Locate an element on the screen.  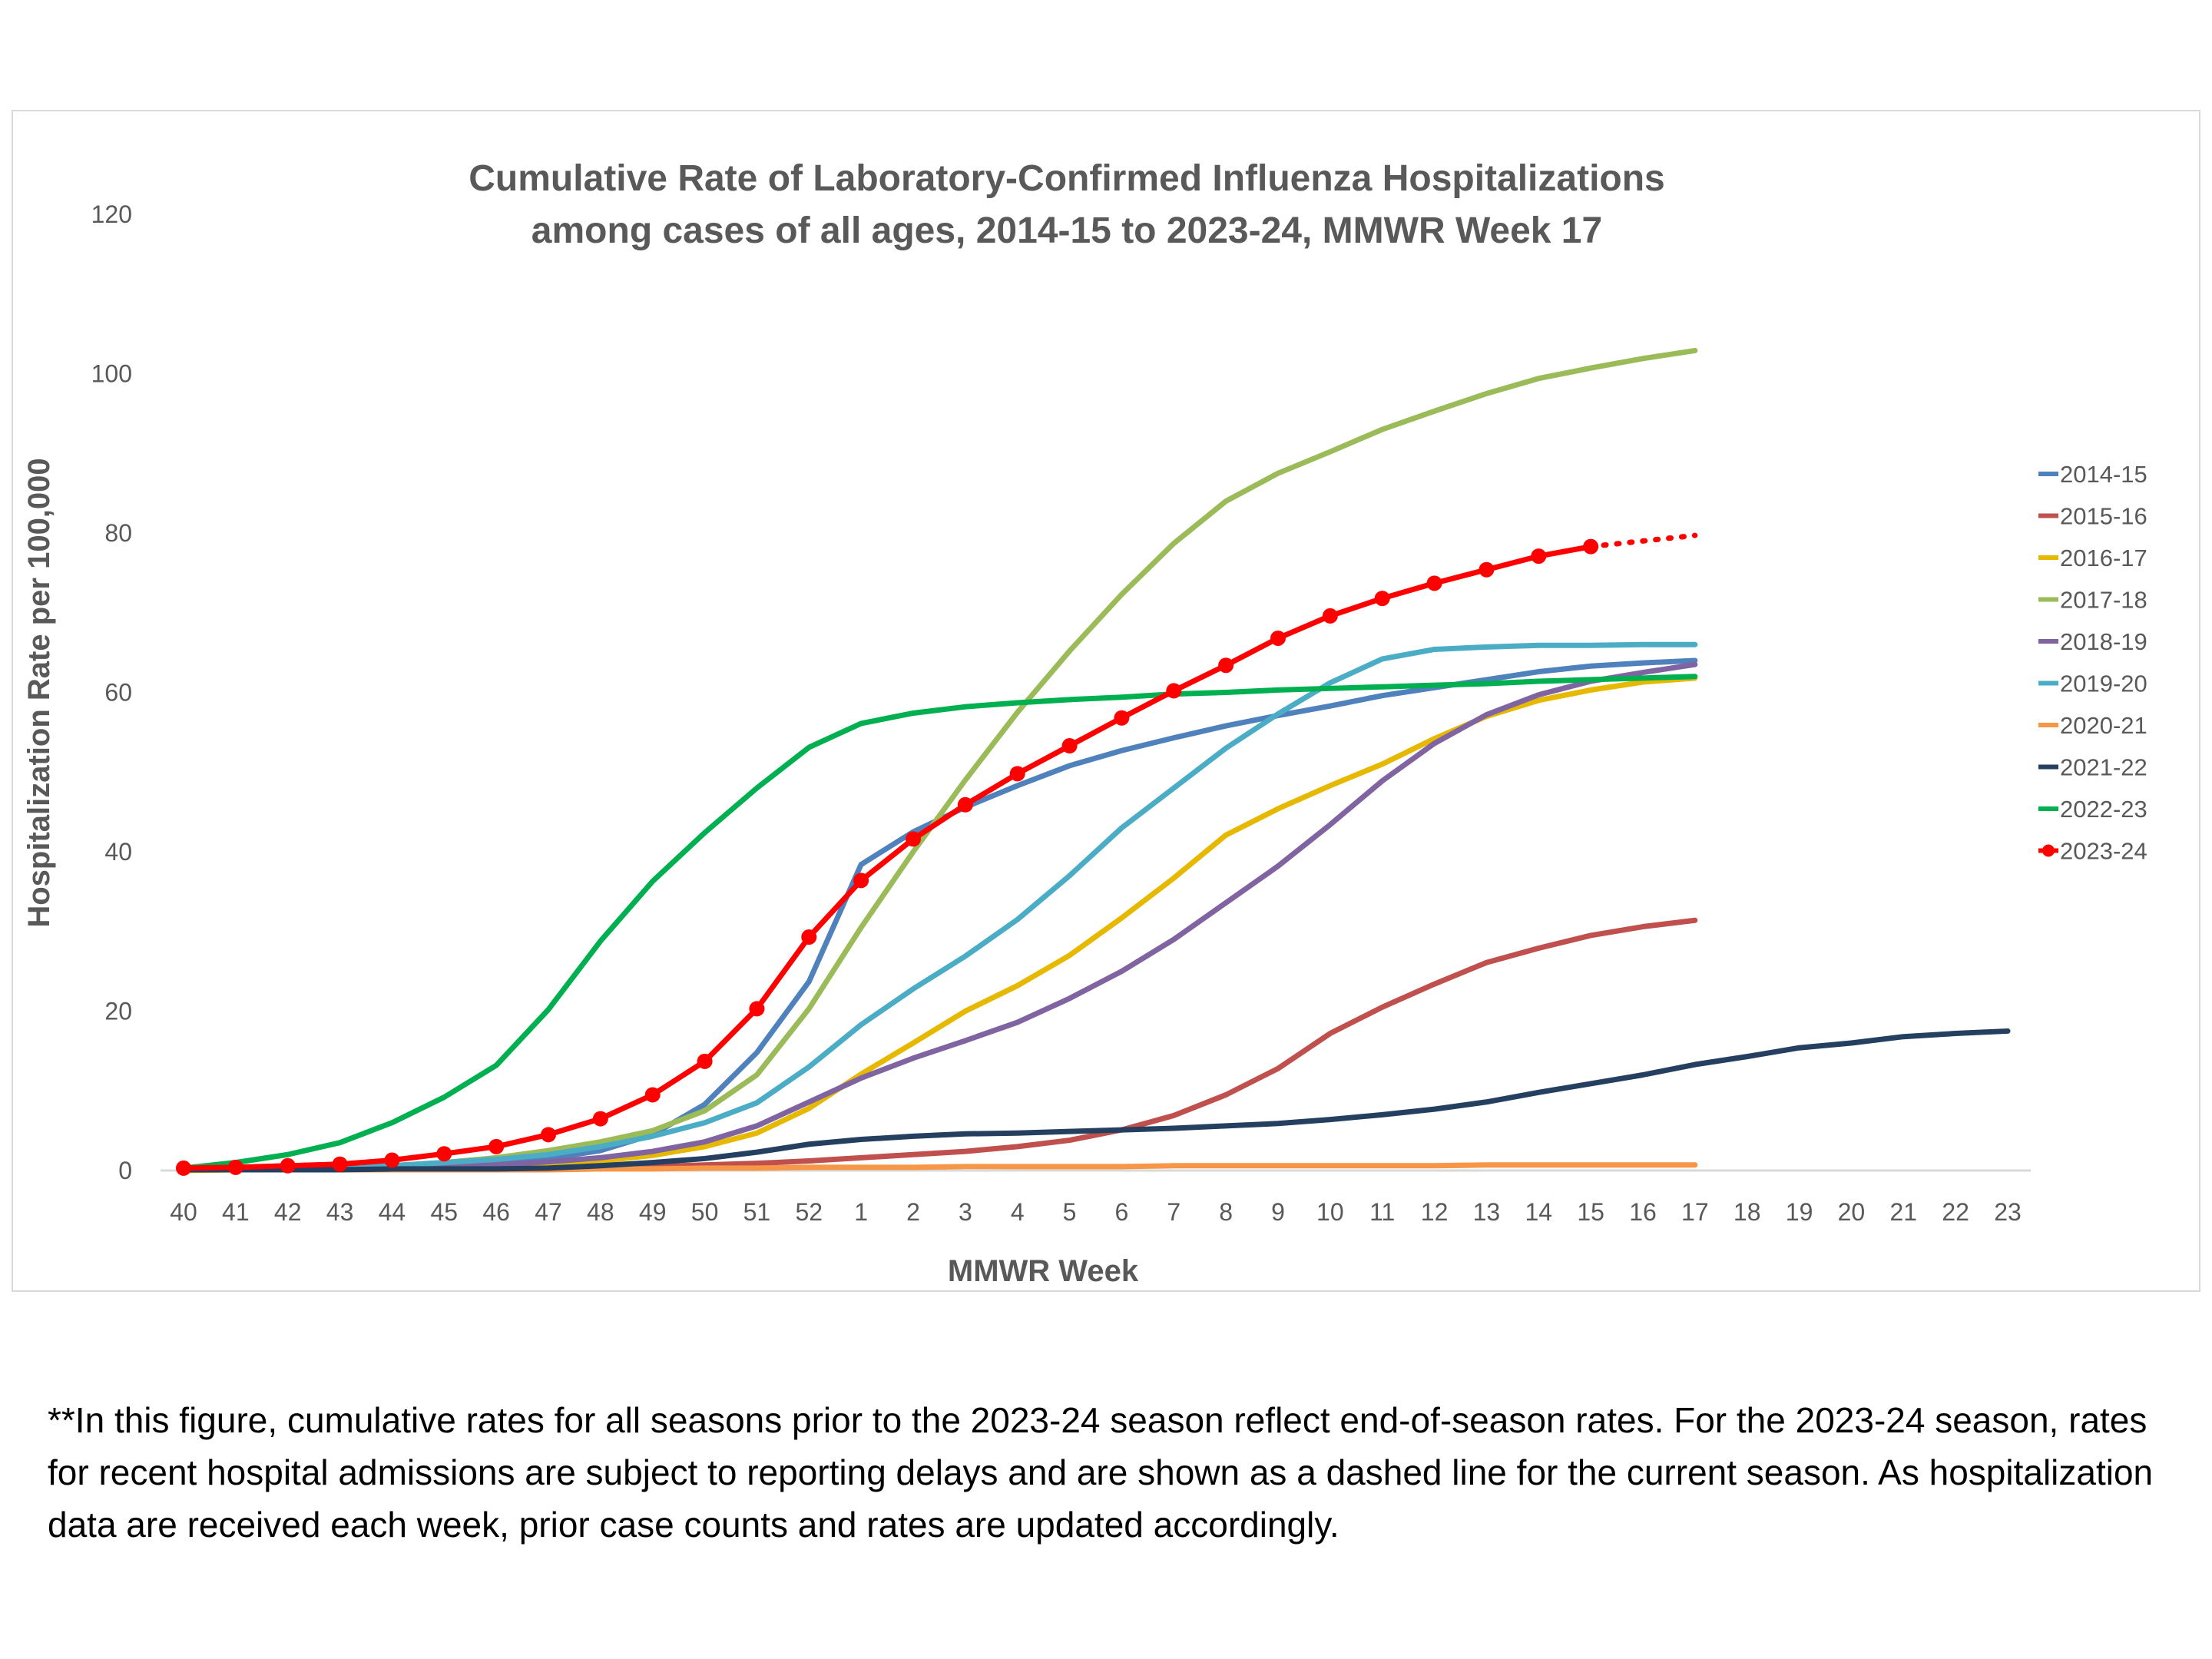
legend-item: 2017-18 is located at coordinates (2093, 601).